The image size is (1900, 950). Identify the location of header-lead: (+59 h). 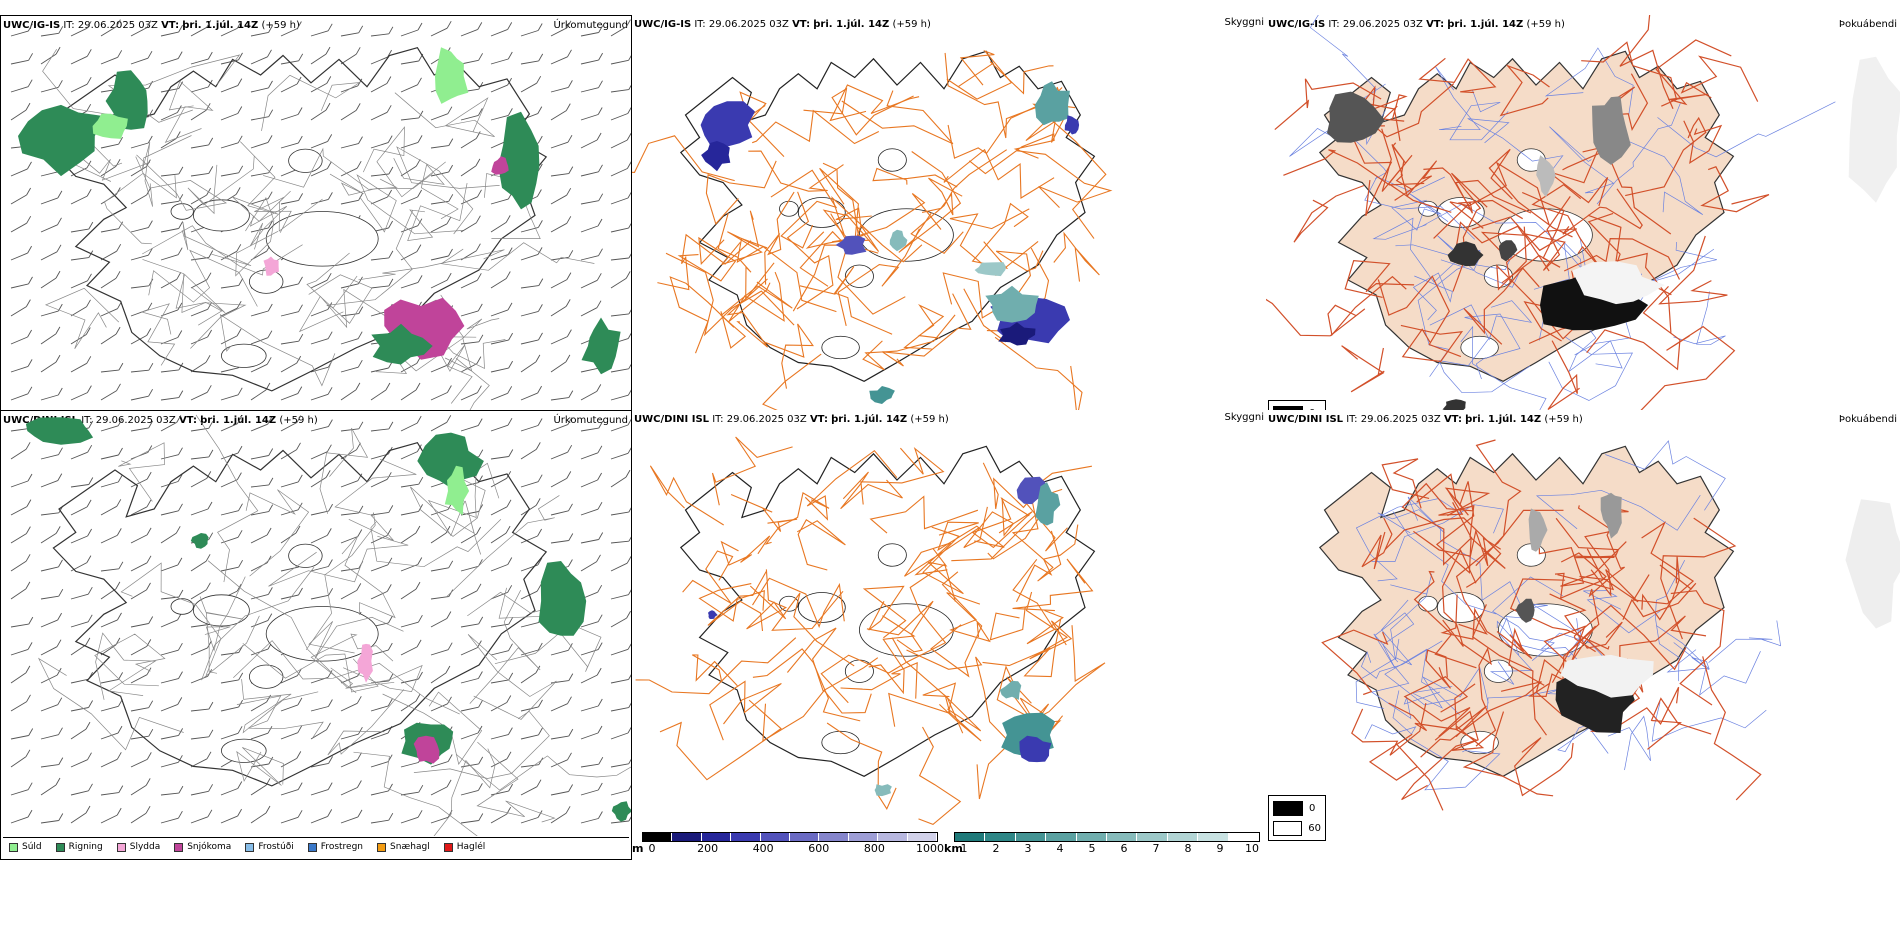
(1563, 419).